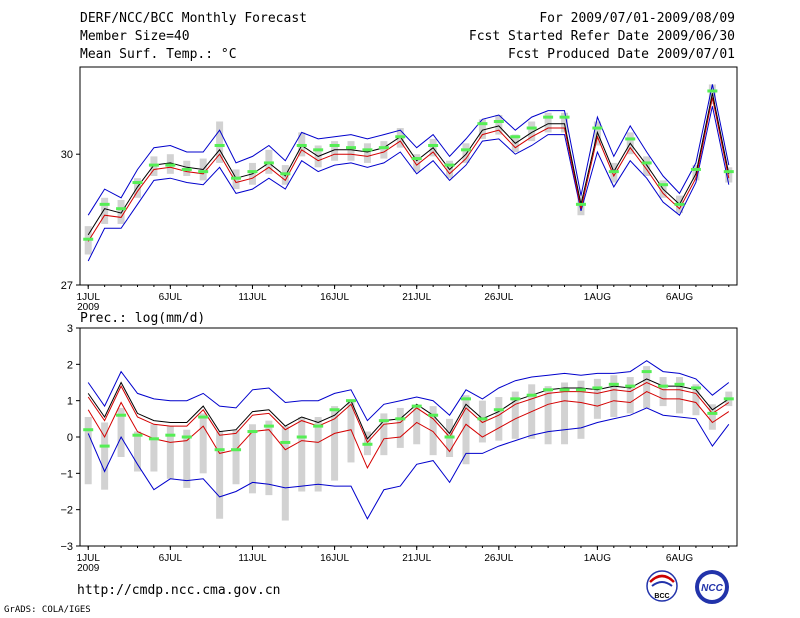  Describe the element at coordinates (67, 286) in the screenshot. I see `y-tick-label: 27` at that location.